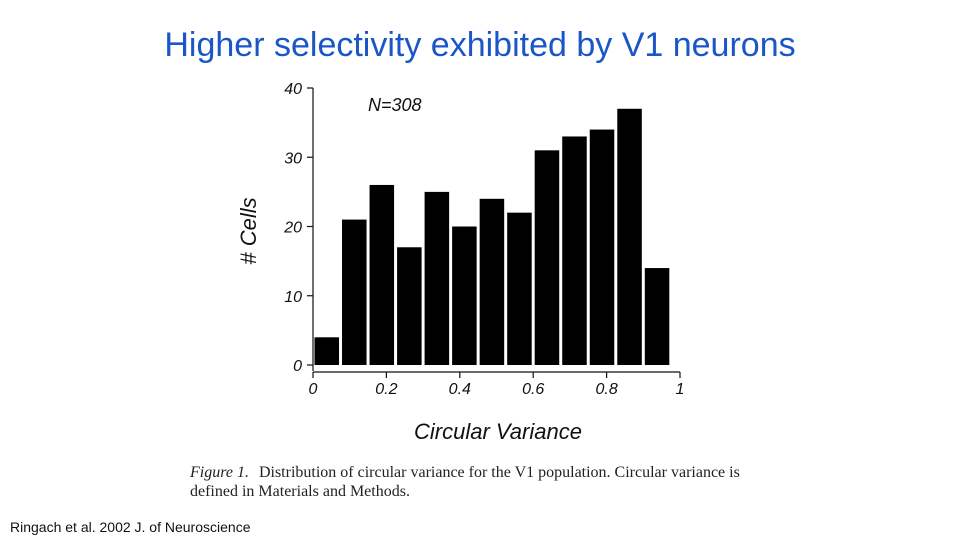  I want to click on x-tick-label: 0.2, so click(386, 389).